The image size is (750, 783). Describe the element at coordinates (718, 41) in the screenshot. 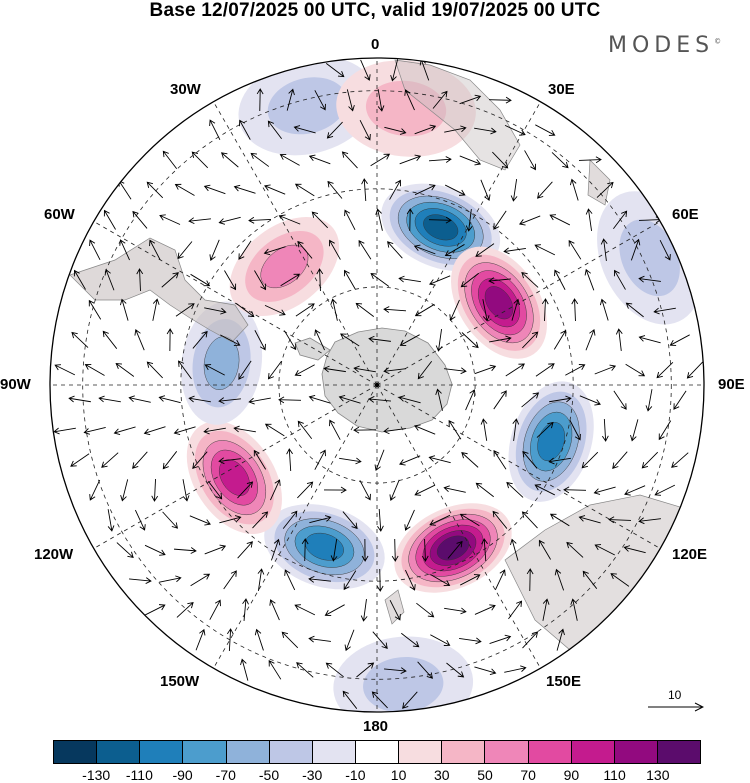

I see `brand-mark: ©` at that location.